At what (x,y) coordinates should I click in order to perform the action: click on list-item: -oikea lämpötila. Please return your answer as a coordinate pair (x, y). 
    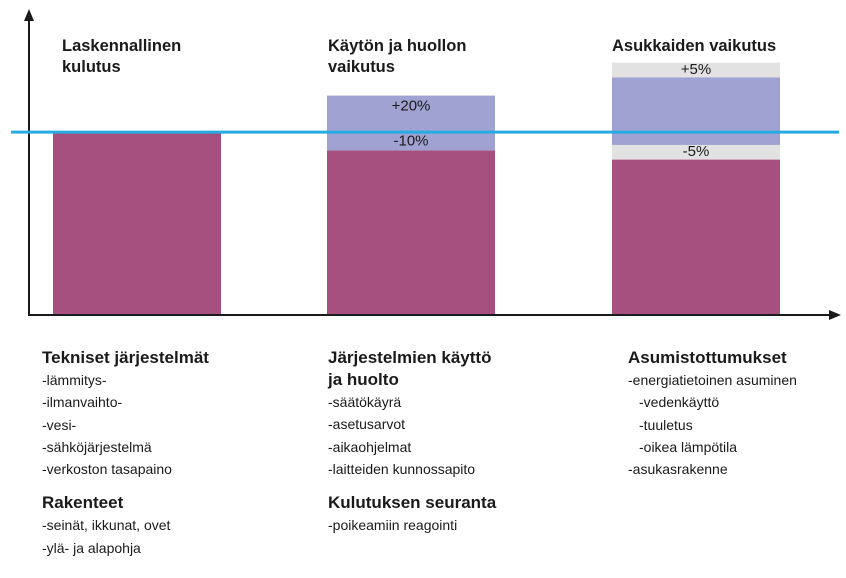
    Looking at the image, I should click on (688, 446).